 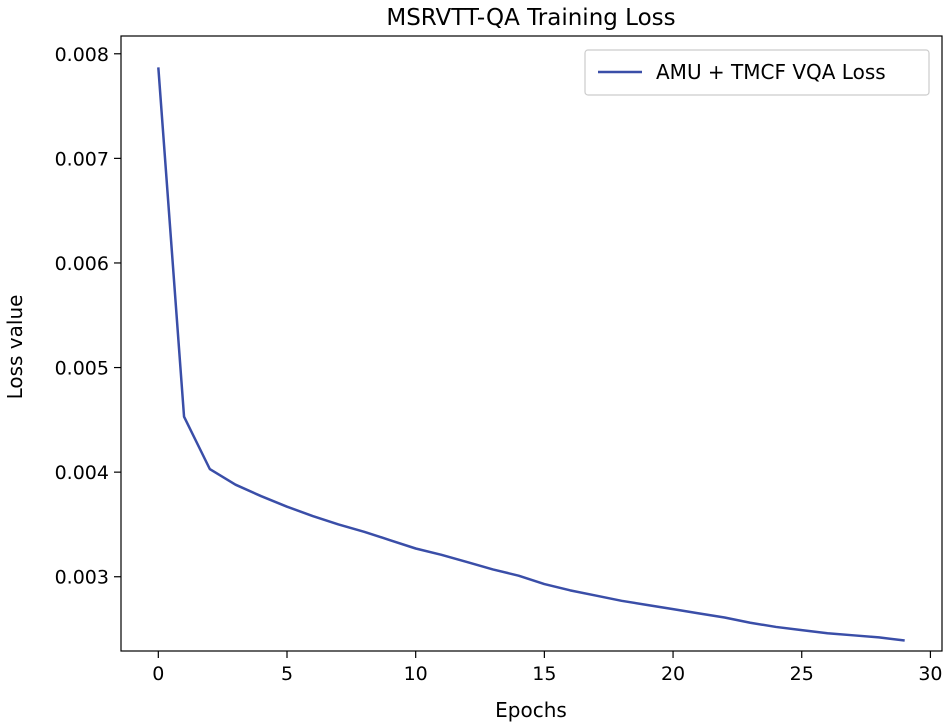 I want to click on legend: AMU + TMCF VQA Loss, so click(x=757, y=72).